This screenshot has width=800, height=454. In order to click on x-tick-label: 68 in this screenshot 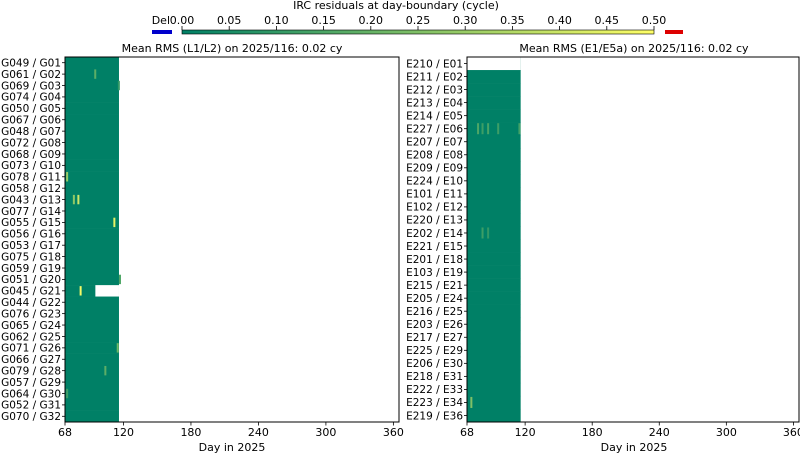, I will do `click(467, 432)`.